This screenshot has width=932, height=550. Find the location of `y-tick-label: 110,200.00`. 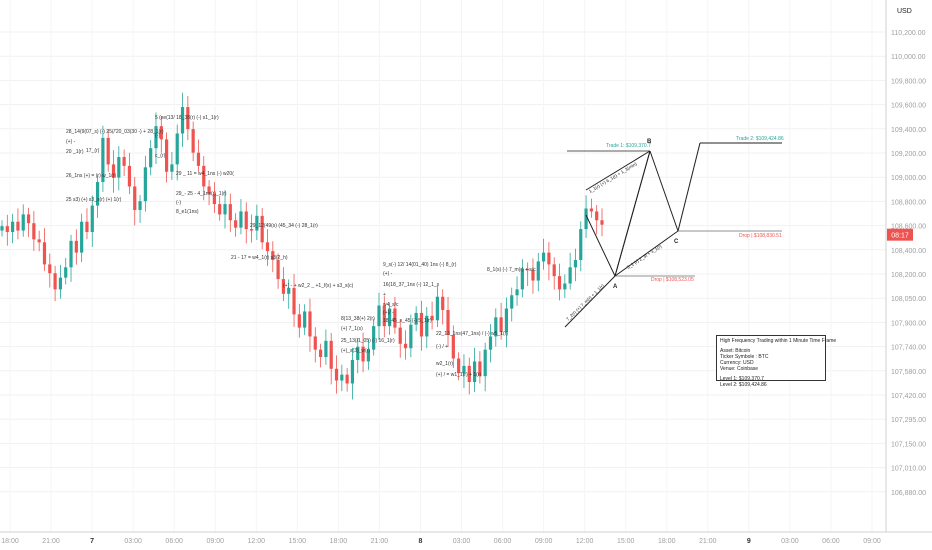

y-tick-label: 110,200.00 is located at coordinates (908, 33).